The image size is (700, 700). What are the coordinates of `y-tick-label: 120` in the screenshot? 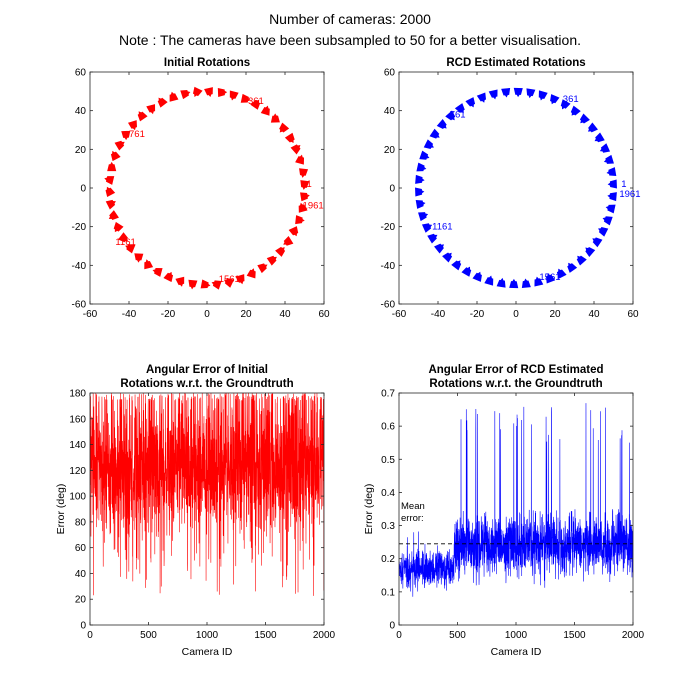 It's located at (77, 471).